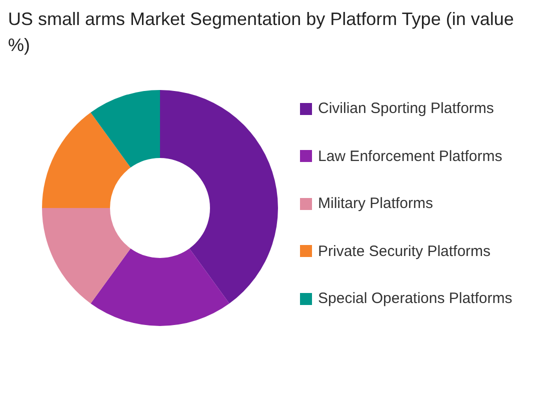 Image resolution: width=560 pixels, height=394 pixels. I want to click on legend-label: Private Security Platforms, so click(404, 251).